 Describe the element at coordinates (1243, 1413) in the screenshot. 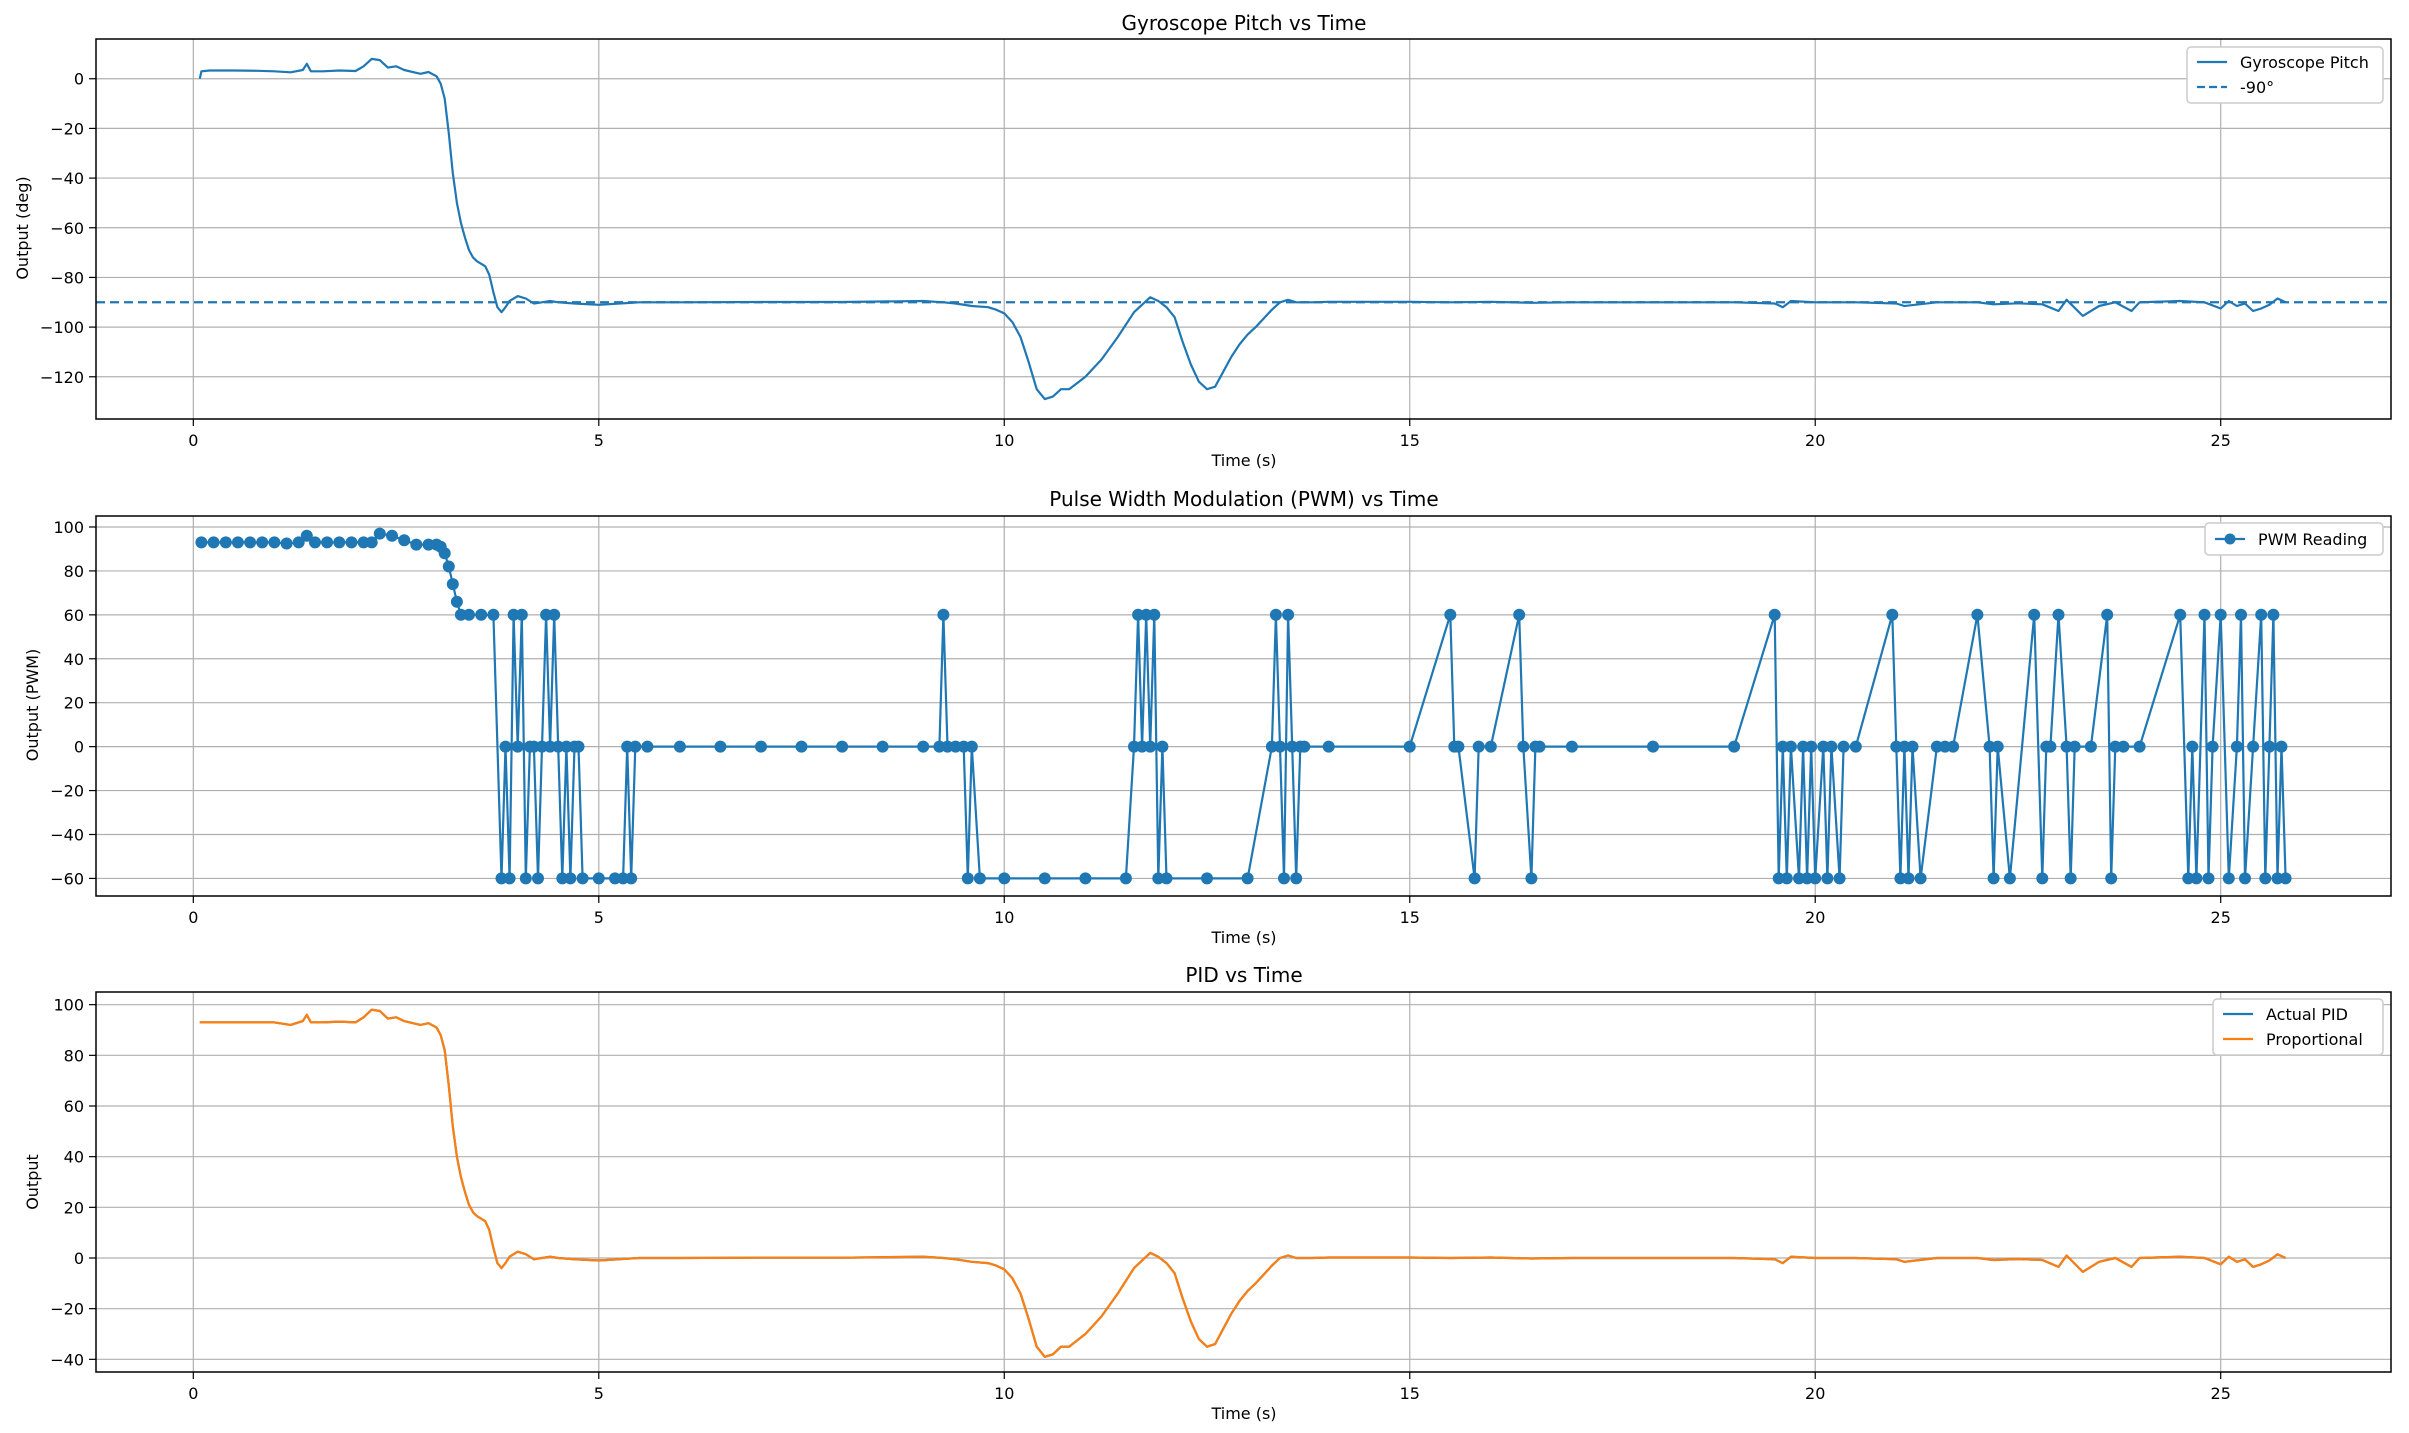

I see `x-axis-label: Time (s)` at that location.